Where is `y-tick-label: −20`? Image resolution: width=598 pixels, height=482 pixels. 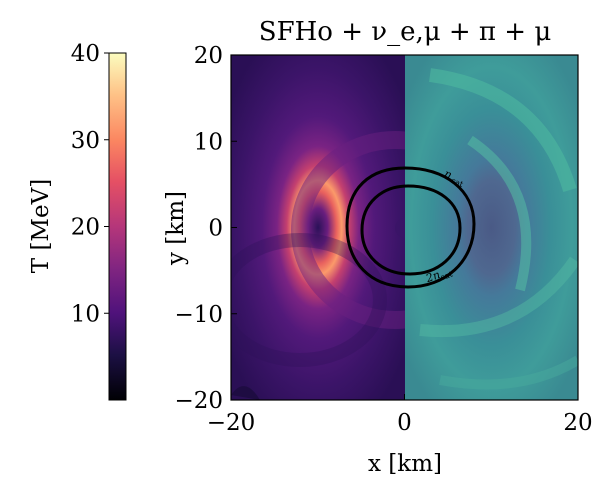
y-tick-label: −20 is located at coordinates (198, 401).